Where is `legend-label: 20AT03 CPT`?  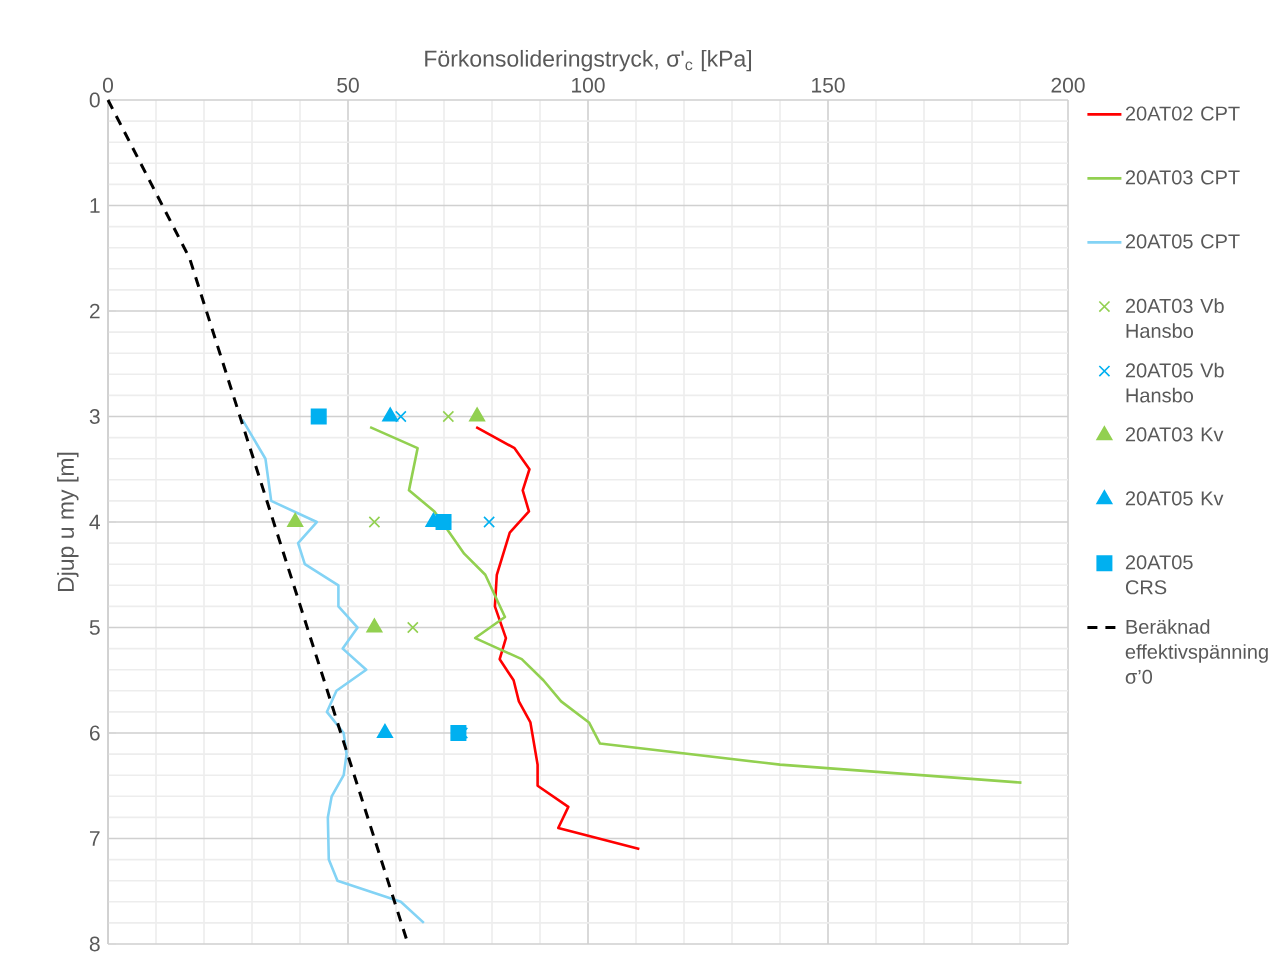 legend-label: 20AT03 CPT is located at coordinates (1182, 177).